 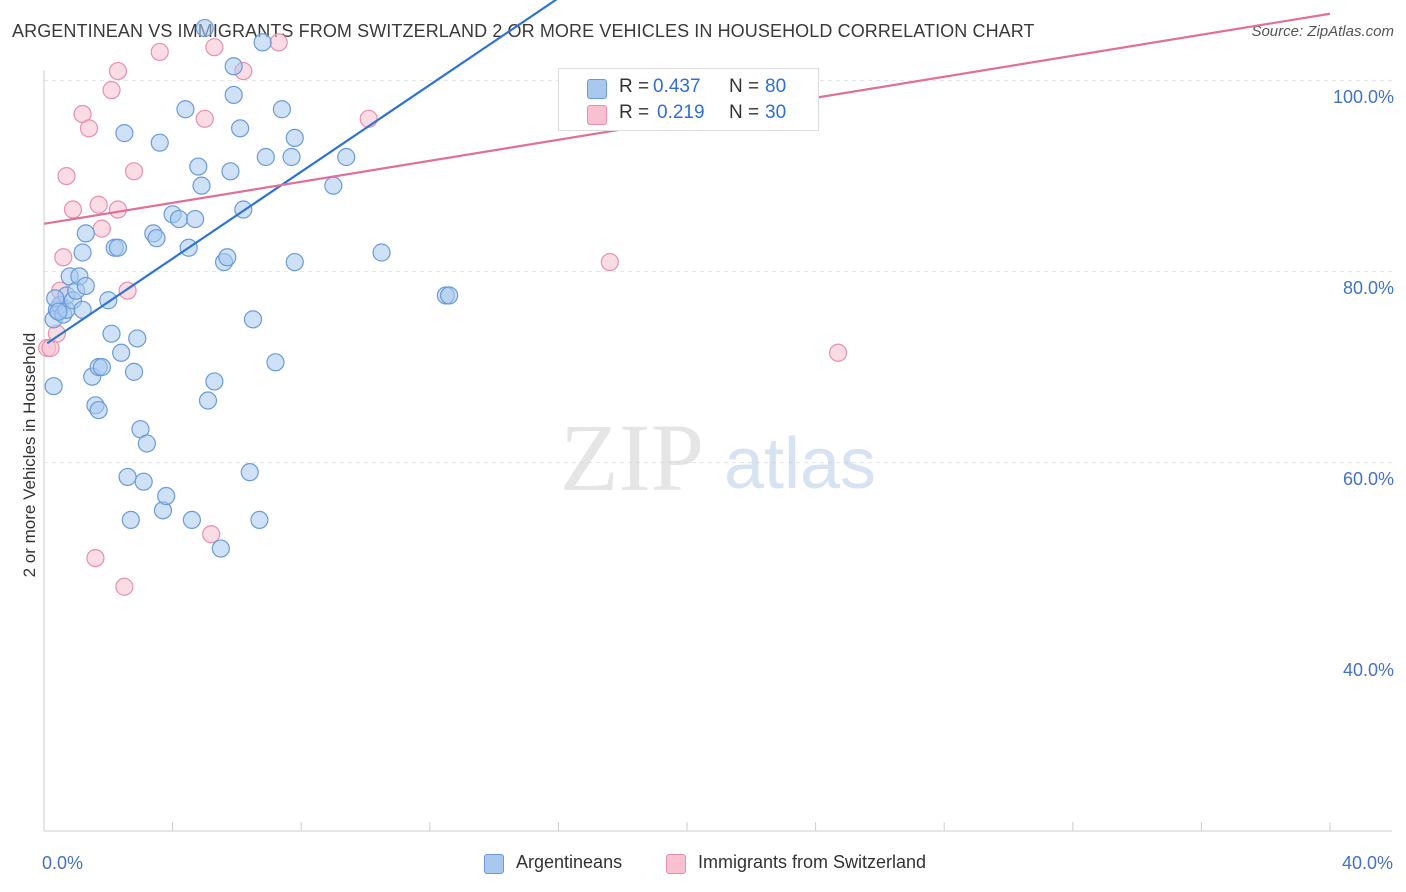 What do you see at coordinates (776, 86) in the screenshot?
I see `legend-n-value-blue: 80` at bounding box center [776, 86].